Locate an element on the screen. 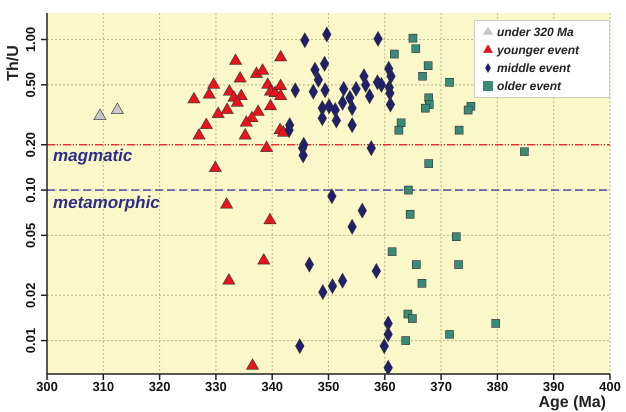 The width and height of the screenshot is (626, 412). y-tick-label: 0.01 is located at coordinates (30, 341).